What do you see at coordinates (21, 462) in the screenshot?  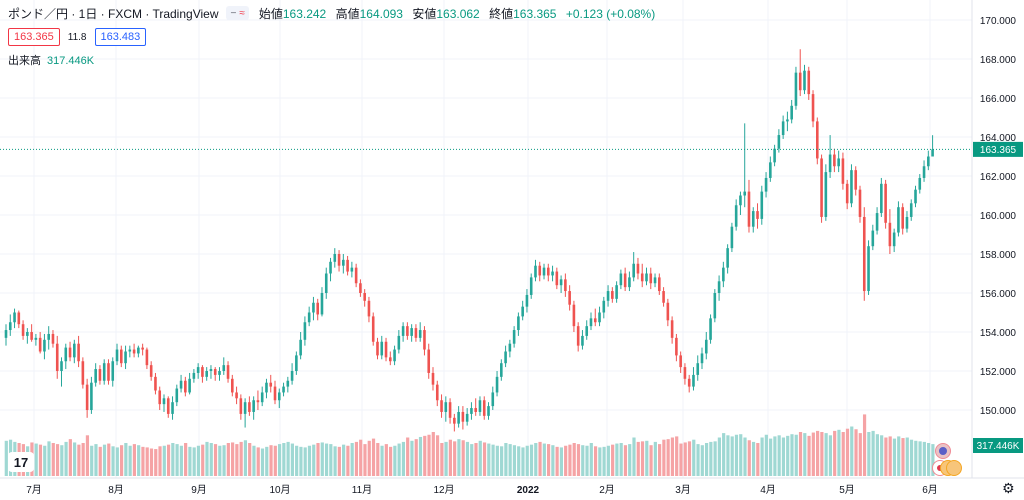 I see `tradingview-logo: 17` at bounding box center [21, 462].